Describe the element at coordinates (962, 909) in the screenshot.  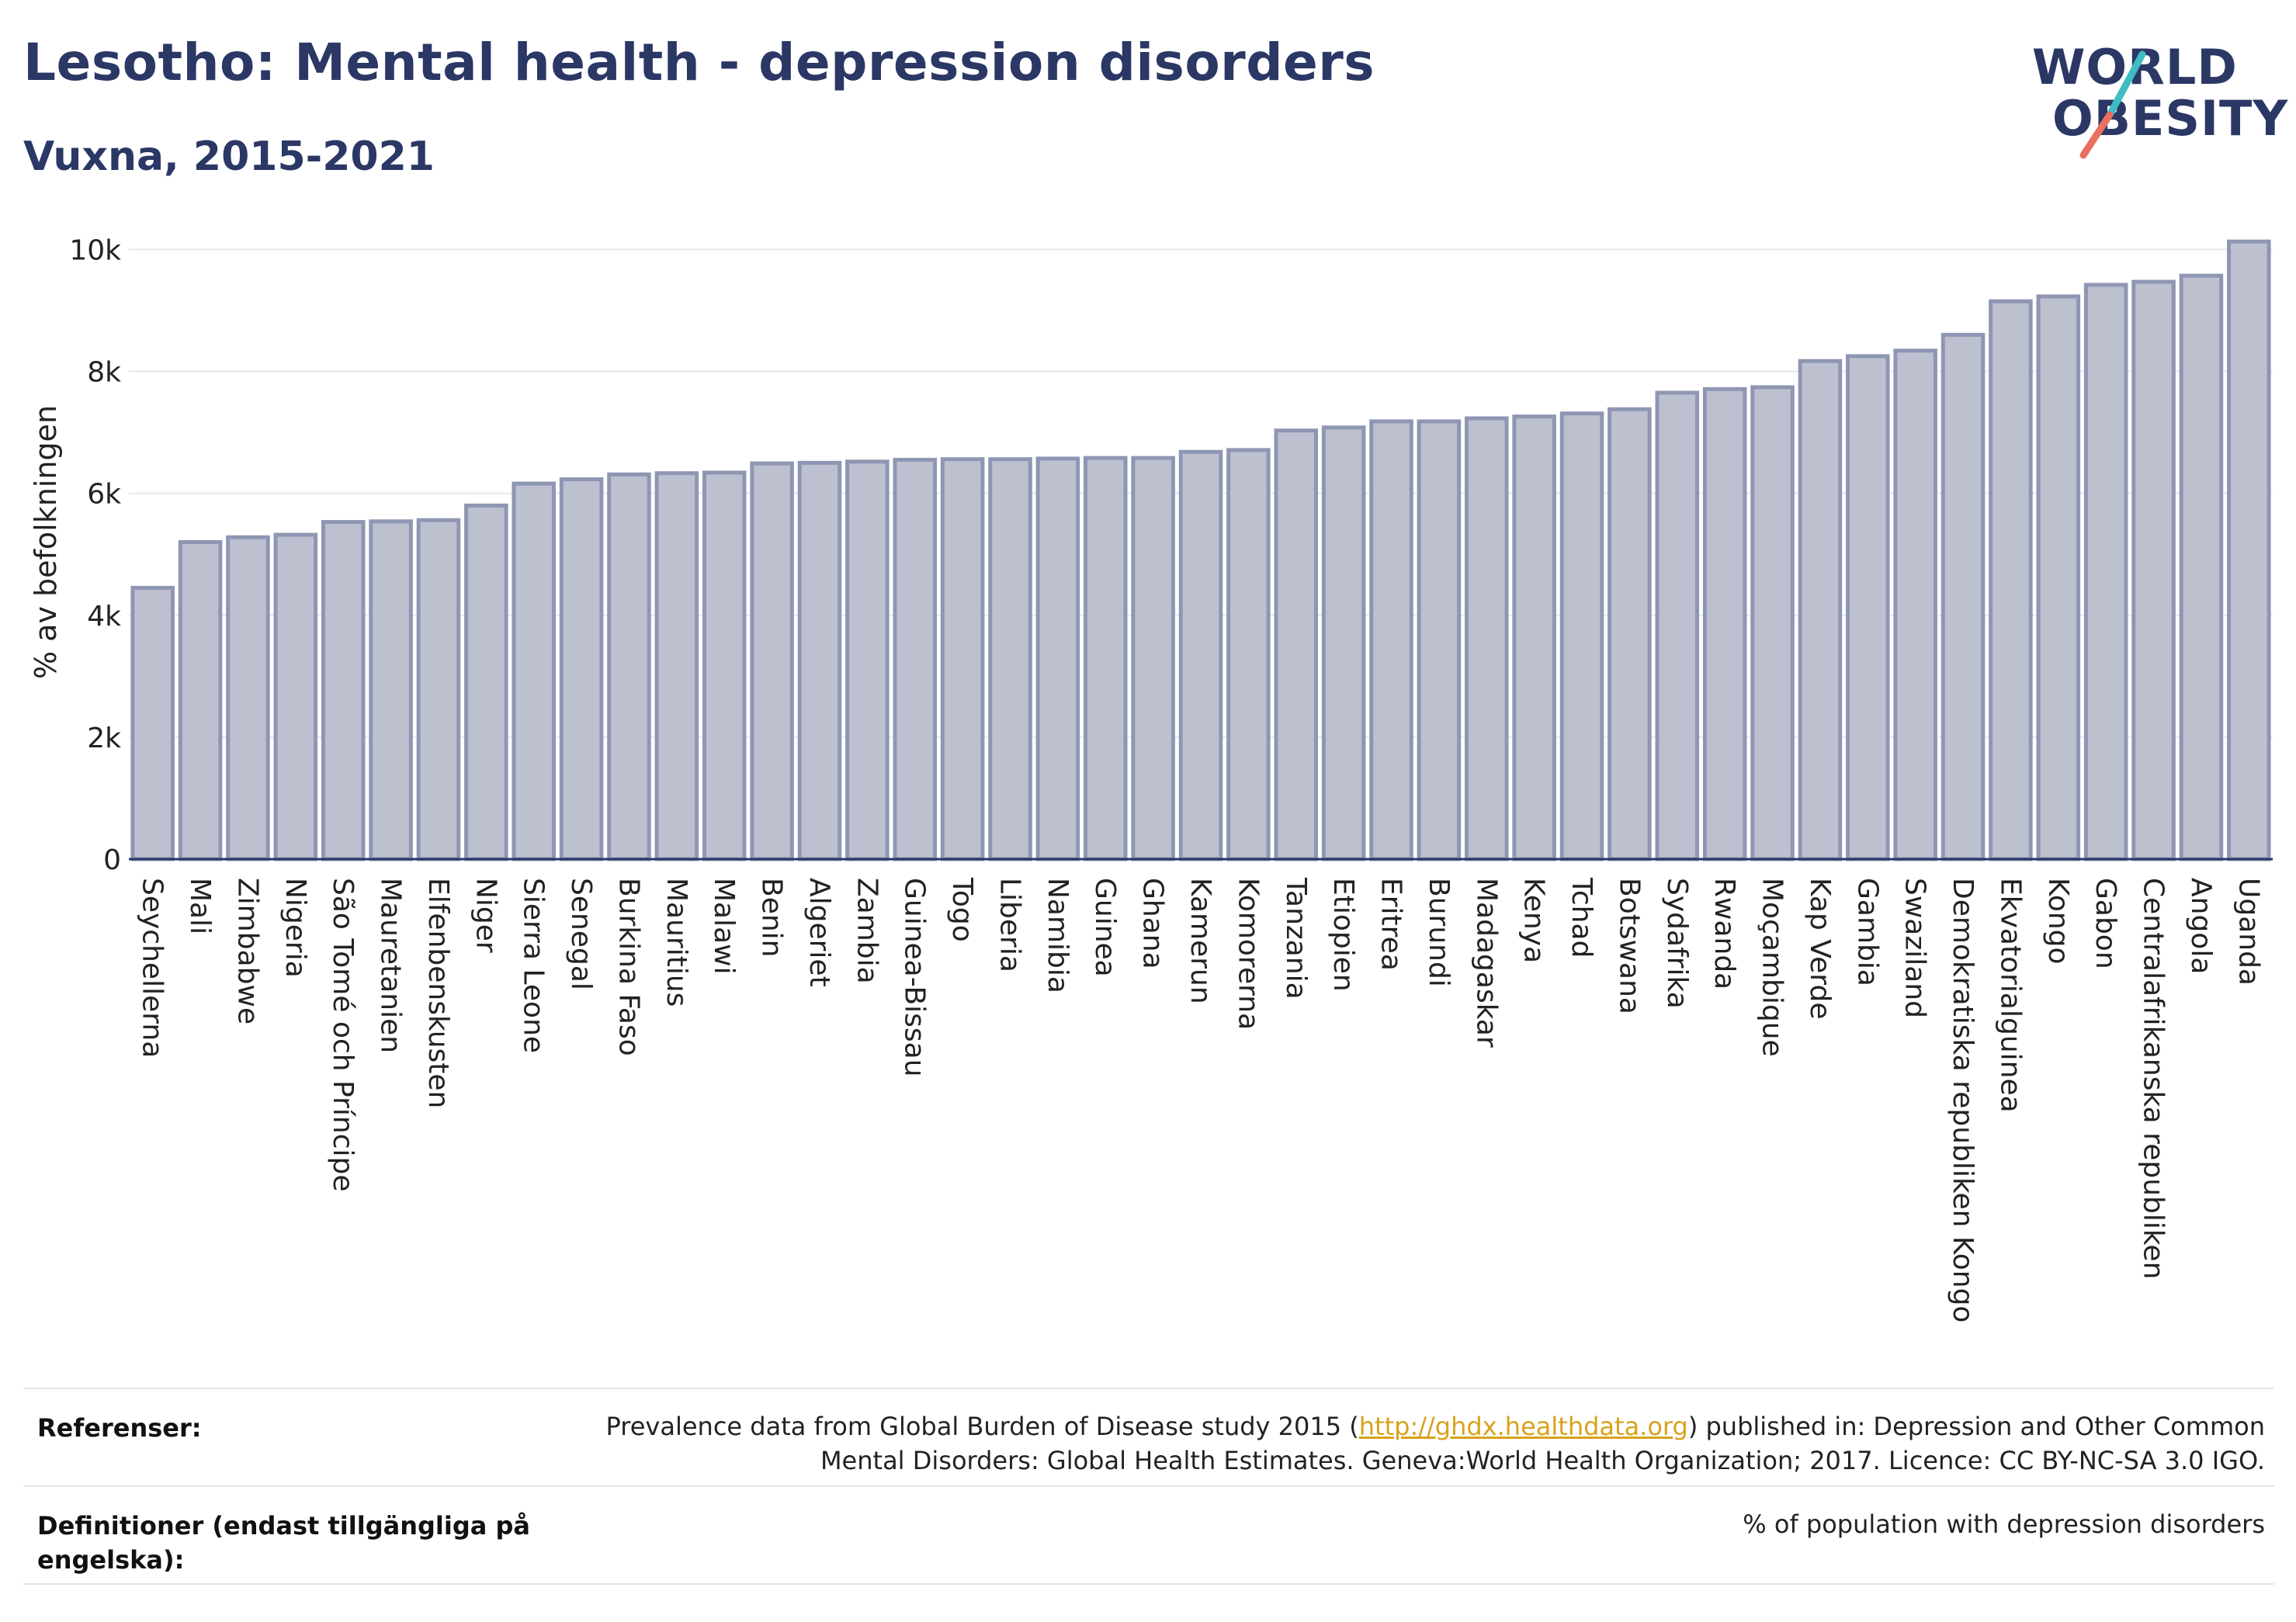
I see `x-tick-label: Togo` at that location.